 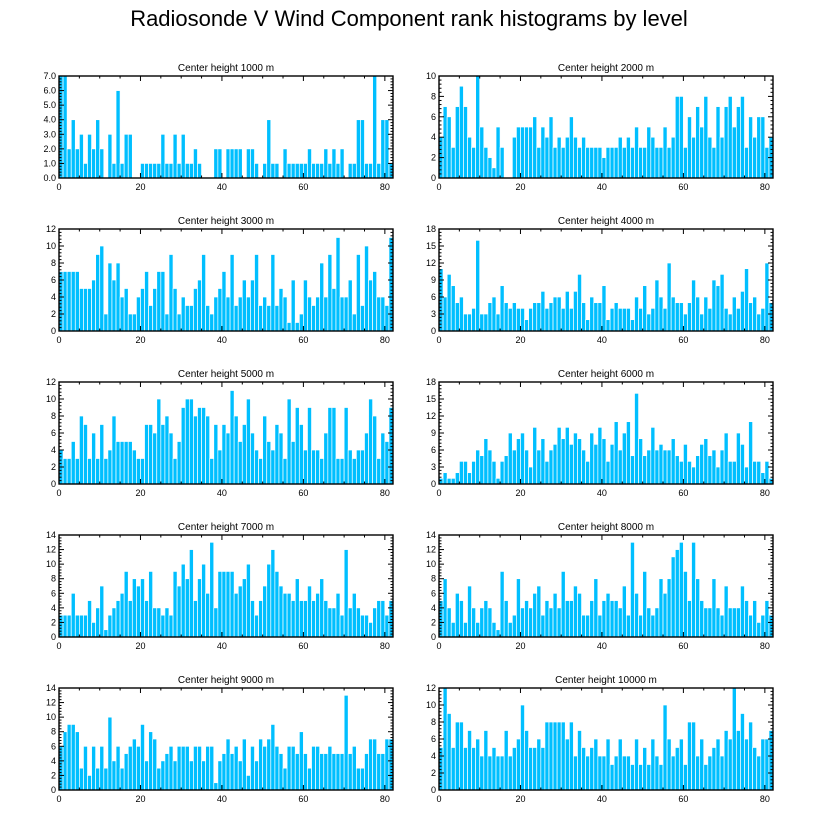 I want to click on y-tick-label: 2, so click(x=53, y=314).